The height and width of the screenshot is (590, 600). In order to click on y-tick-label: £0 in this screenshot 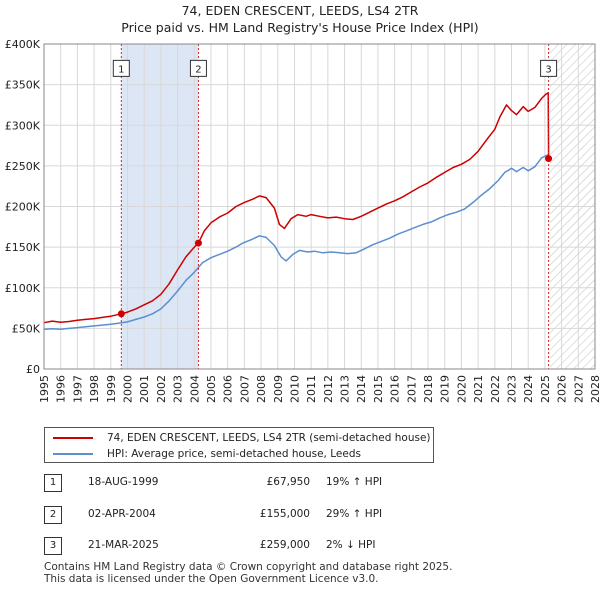, I will do `click(33, 369)`.